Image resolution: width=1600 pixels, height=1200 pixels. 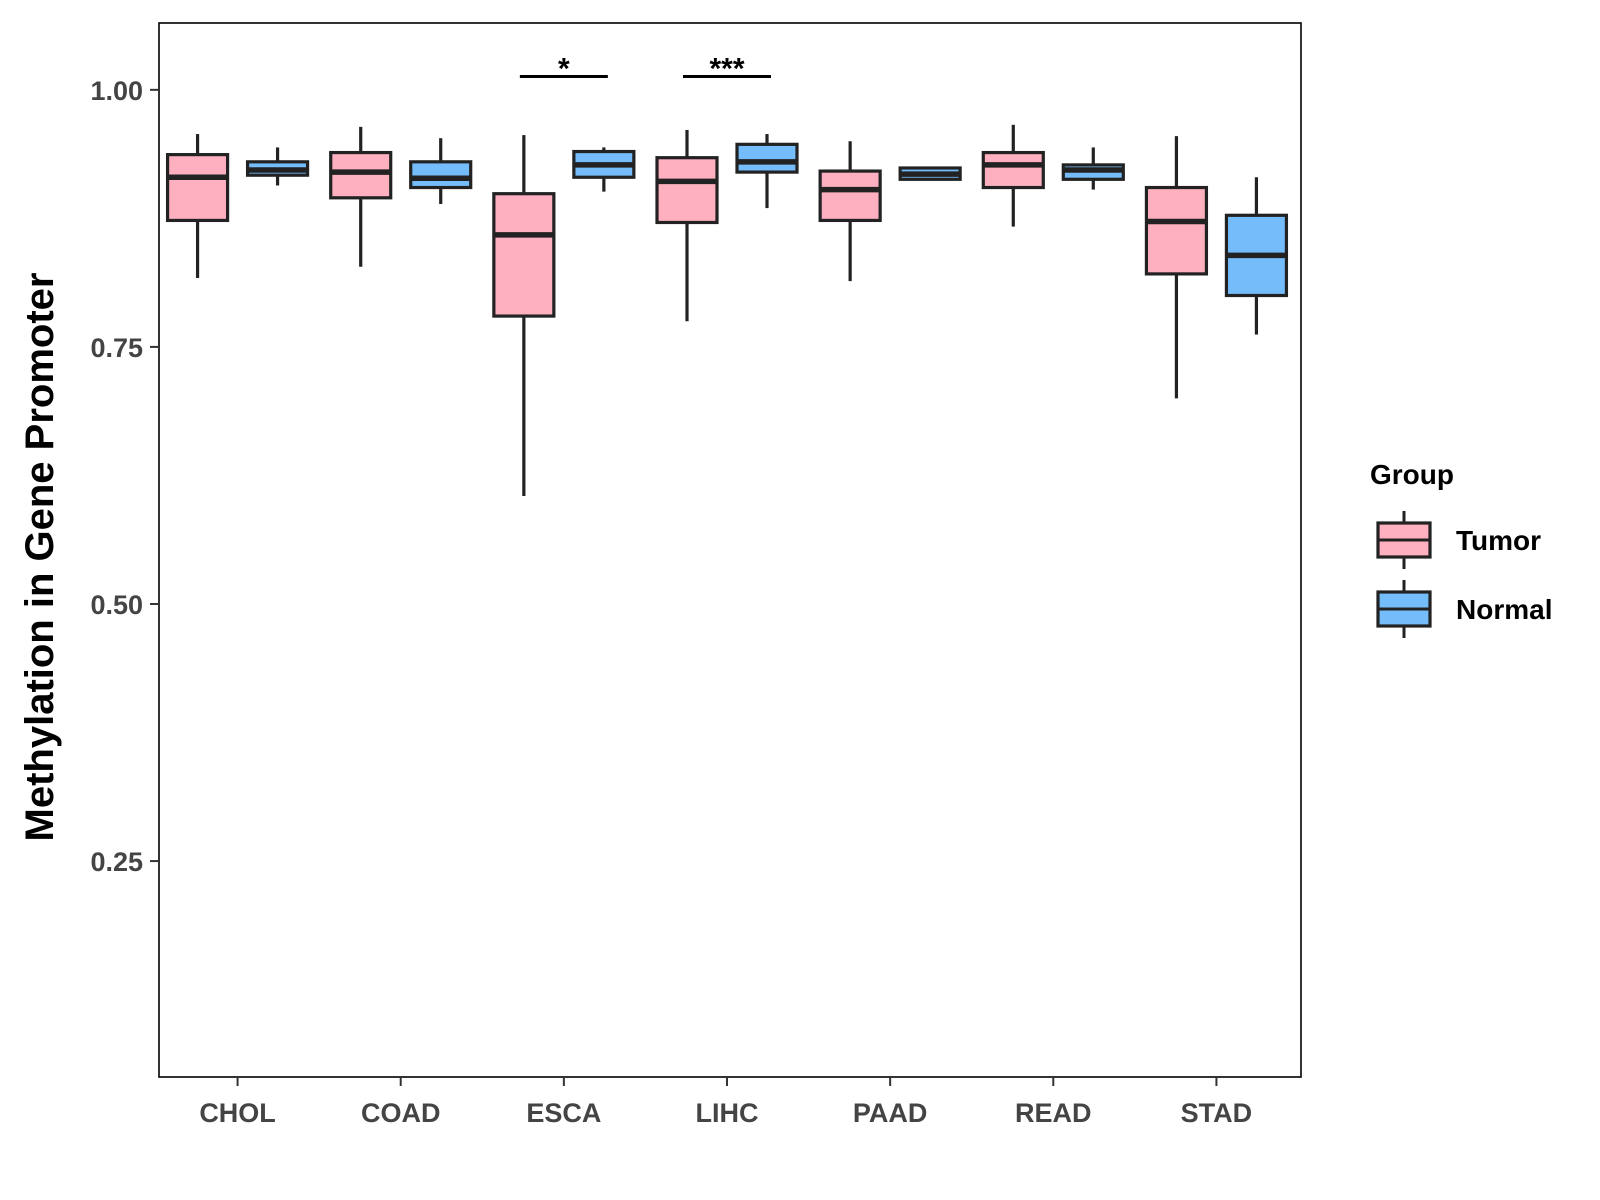 I want to click on x-tick-label: COAD, so click(x=401, y=1113).